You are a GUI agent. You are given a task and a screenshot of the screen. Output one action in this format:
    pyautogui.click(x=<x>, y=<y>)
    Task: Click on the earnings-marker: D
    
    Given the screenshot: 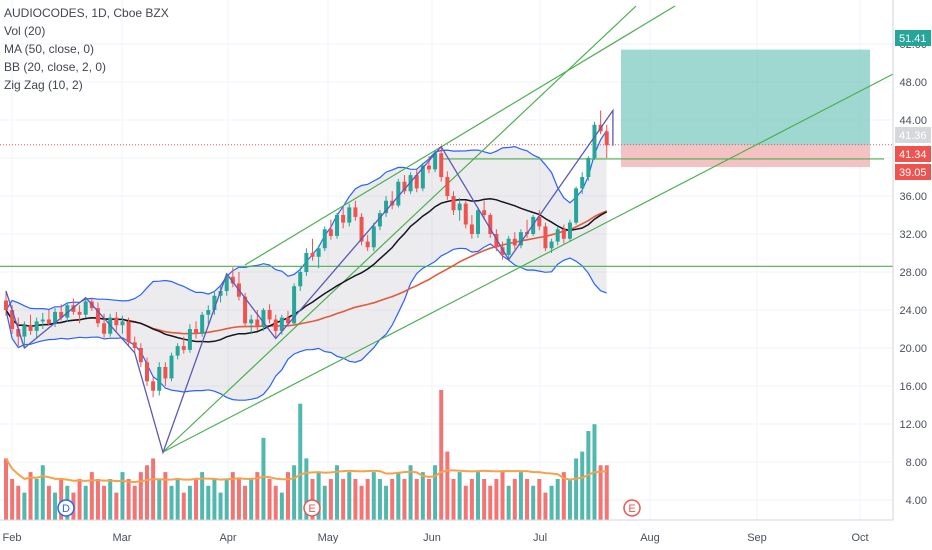 What is the action you would take?
    pyautogui.click(x=66, y=508)
    